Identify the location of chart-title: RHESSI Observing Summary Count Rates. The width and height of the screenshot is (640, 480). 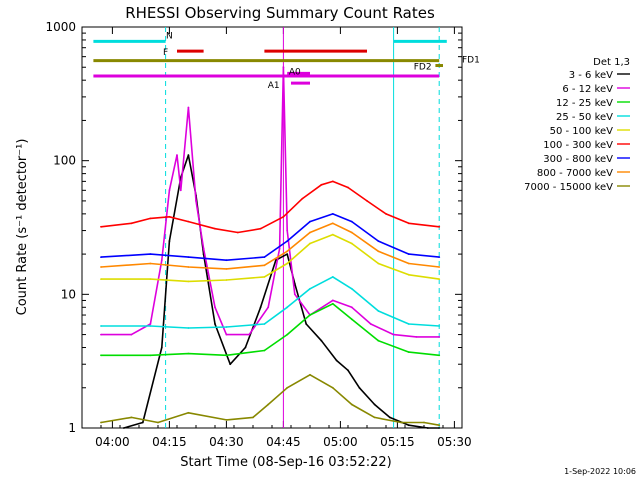
(280, 13).